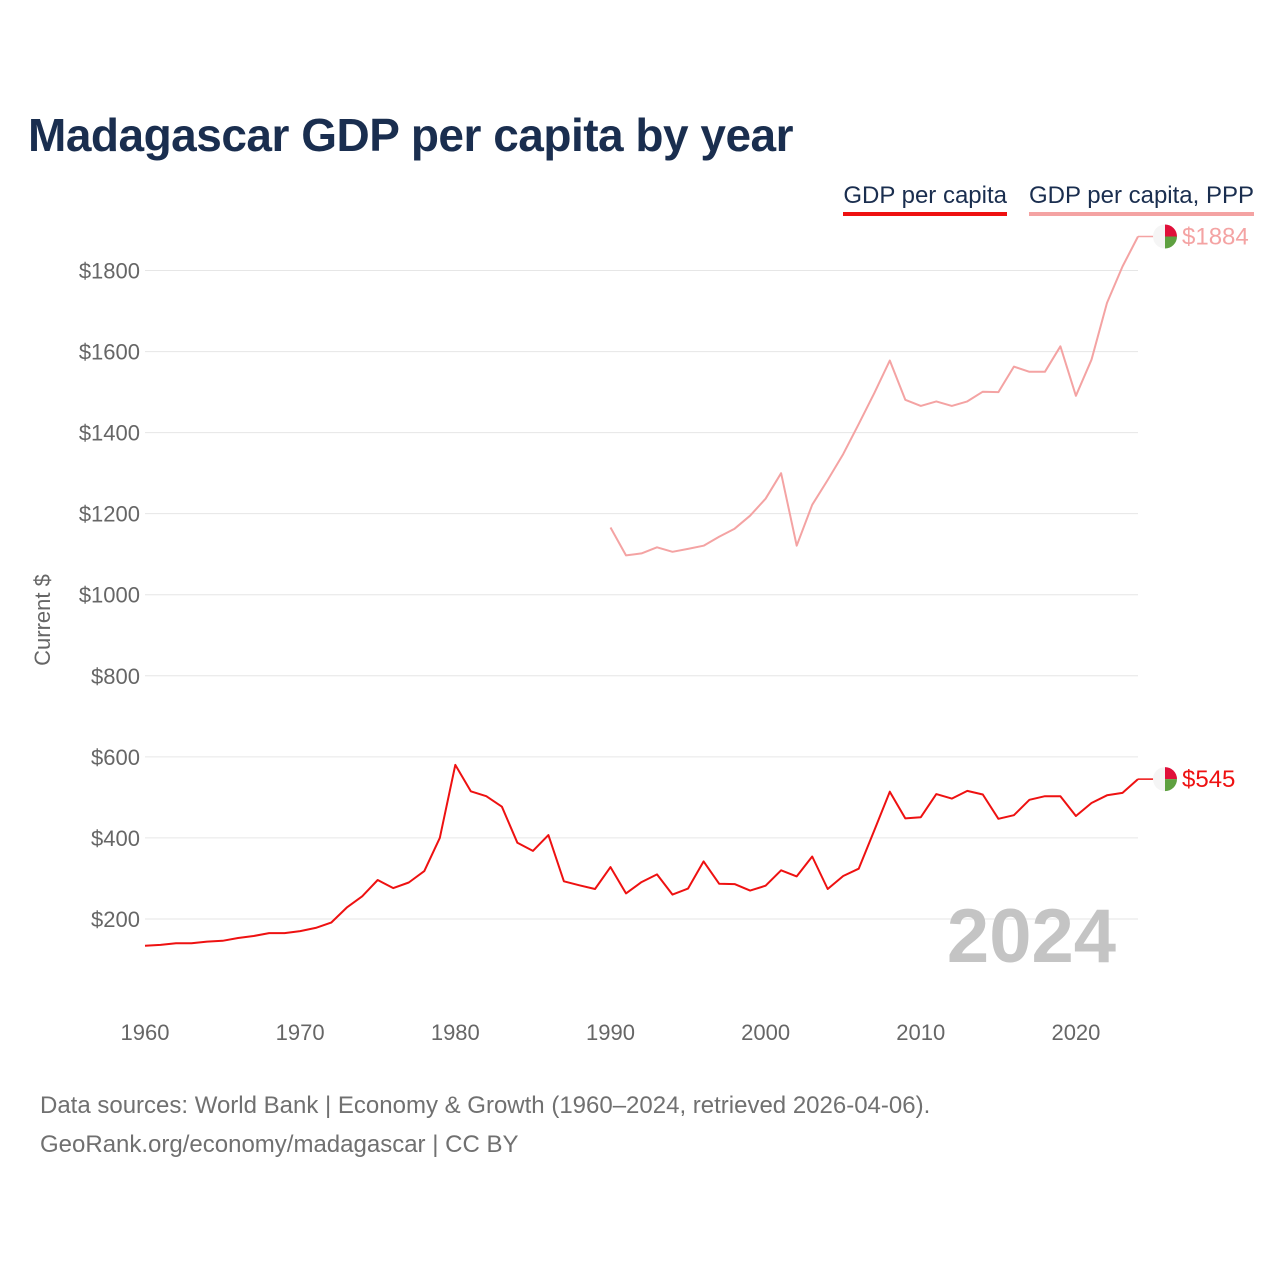 This screenshot has height=1280, width=1280. I want to click on legend-item-gdp-per-capita: GDP per capita, so click(925, 199).